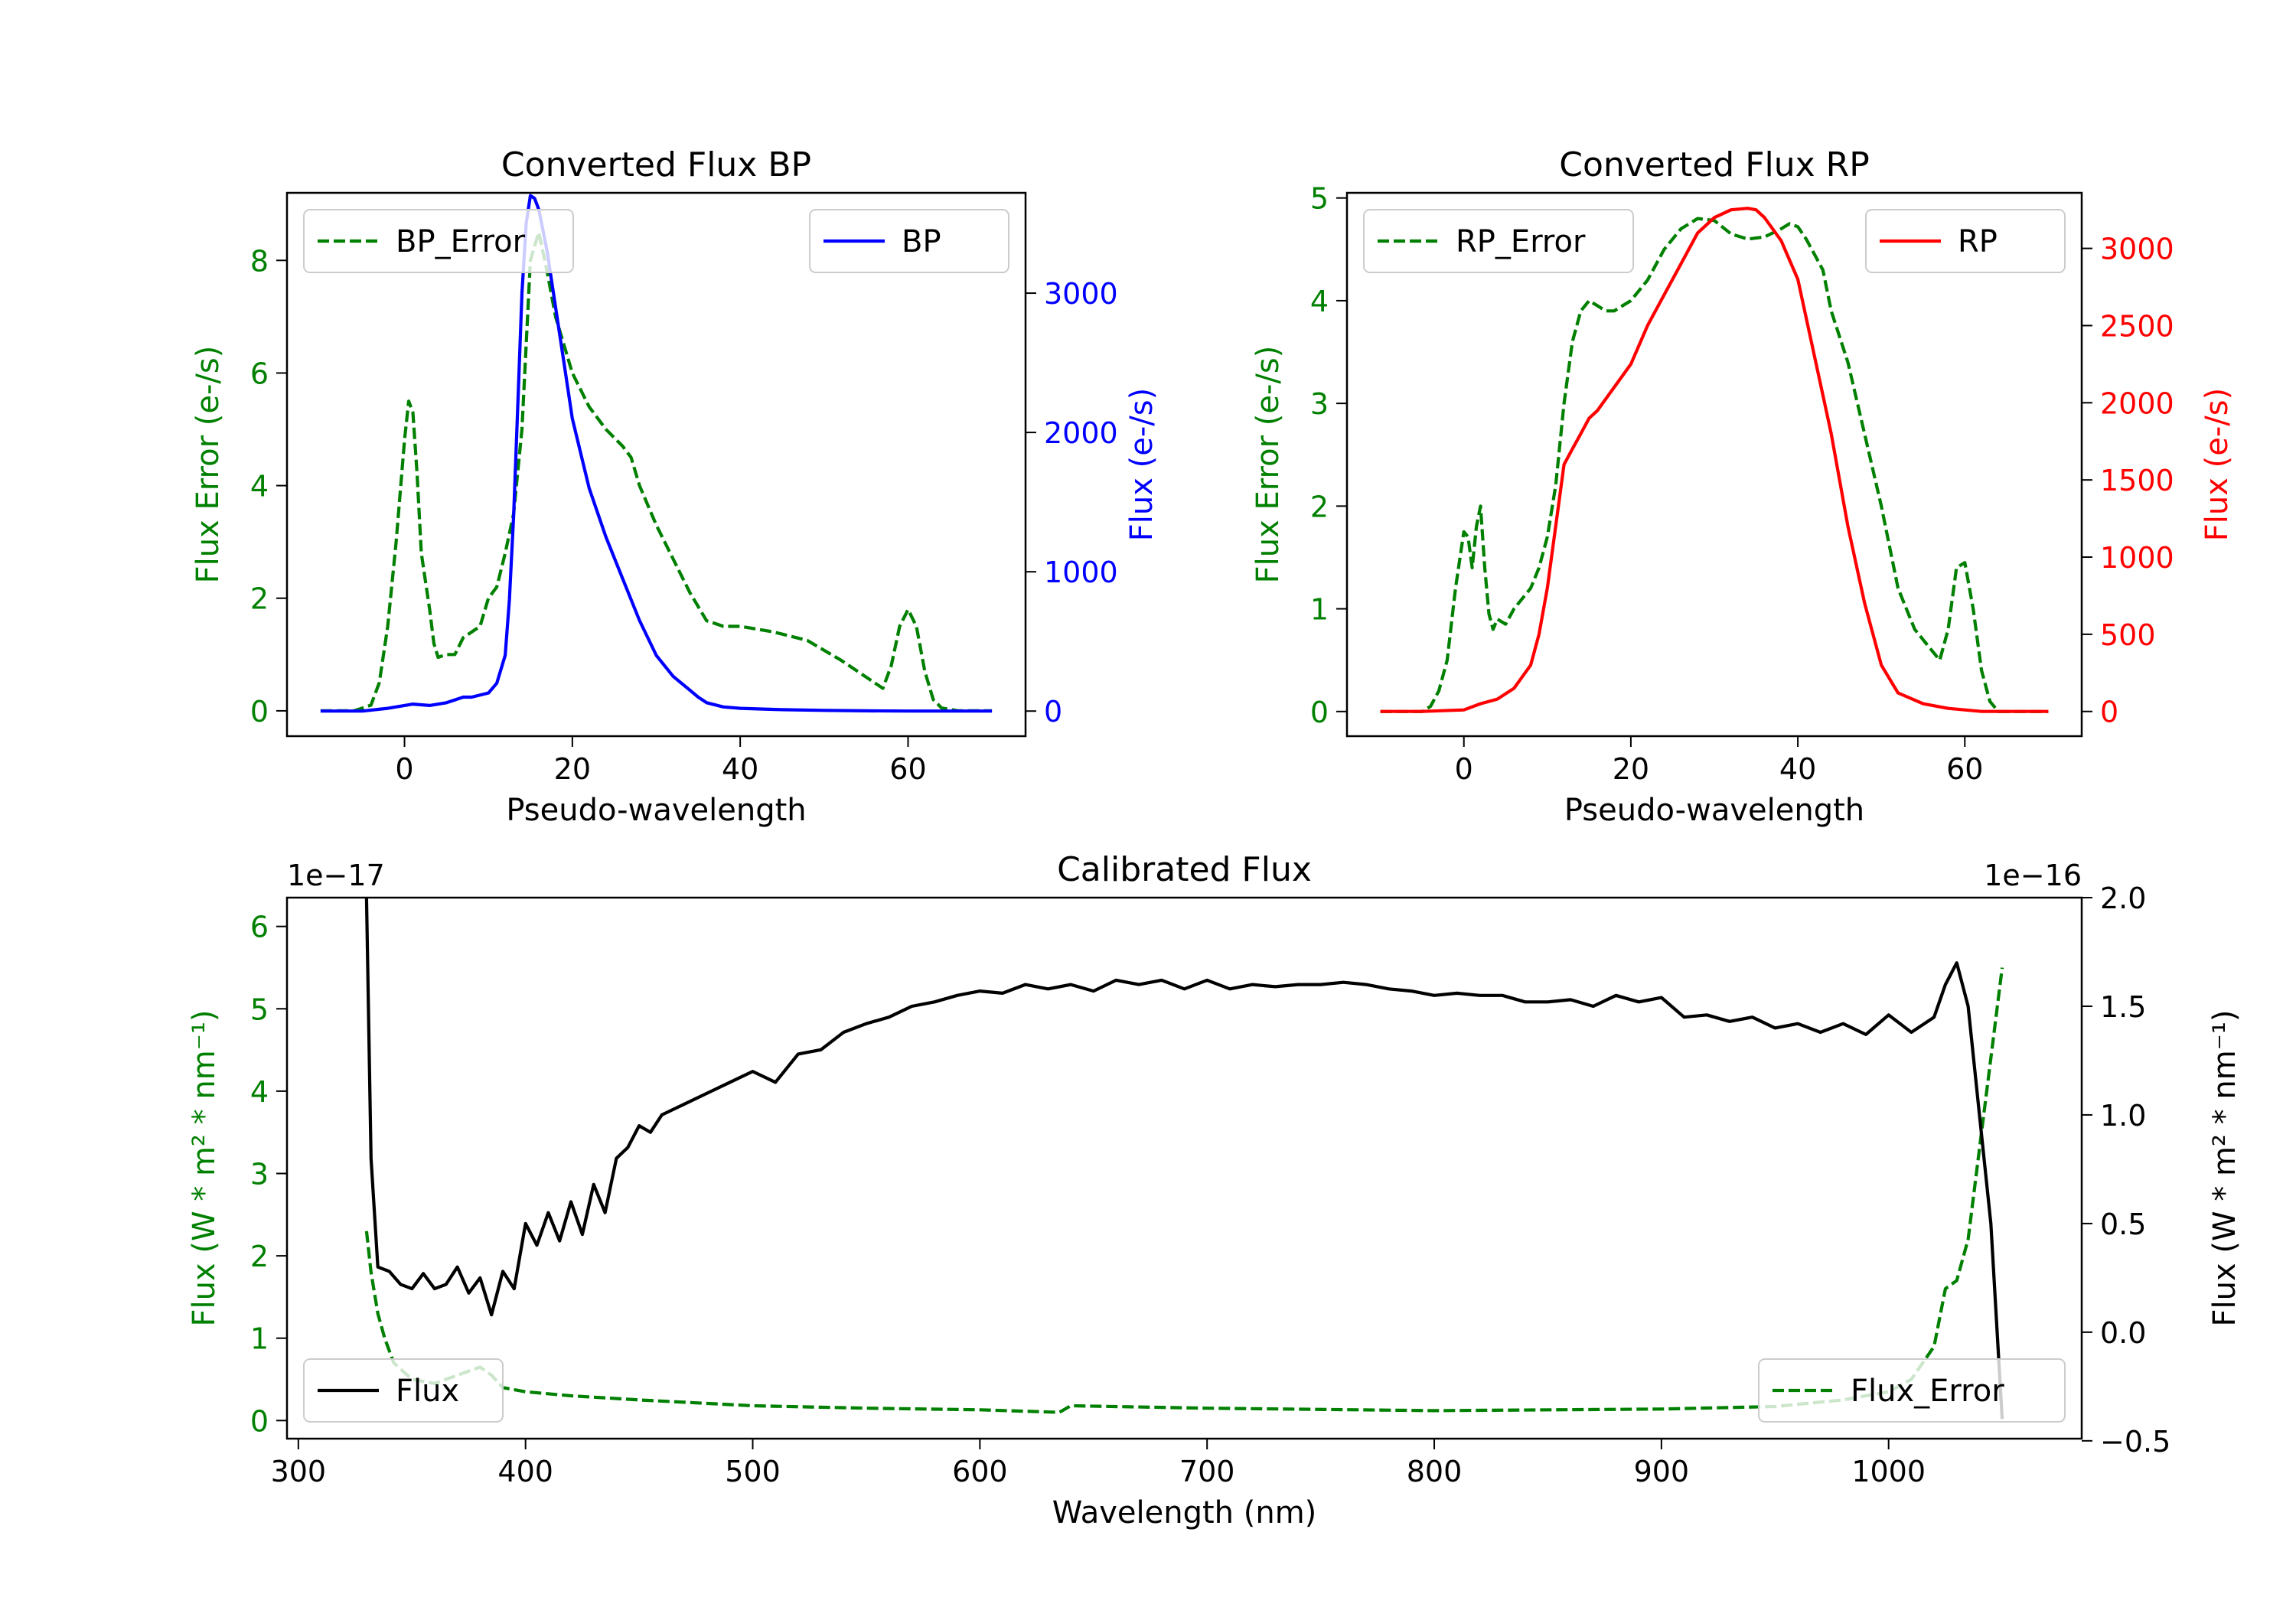 This screenshot has height=1607, width=2296. I want to click on right-y-tick-label: 1.0, so click(2123, 1116).